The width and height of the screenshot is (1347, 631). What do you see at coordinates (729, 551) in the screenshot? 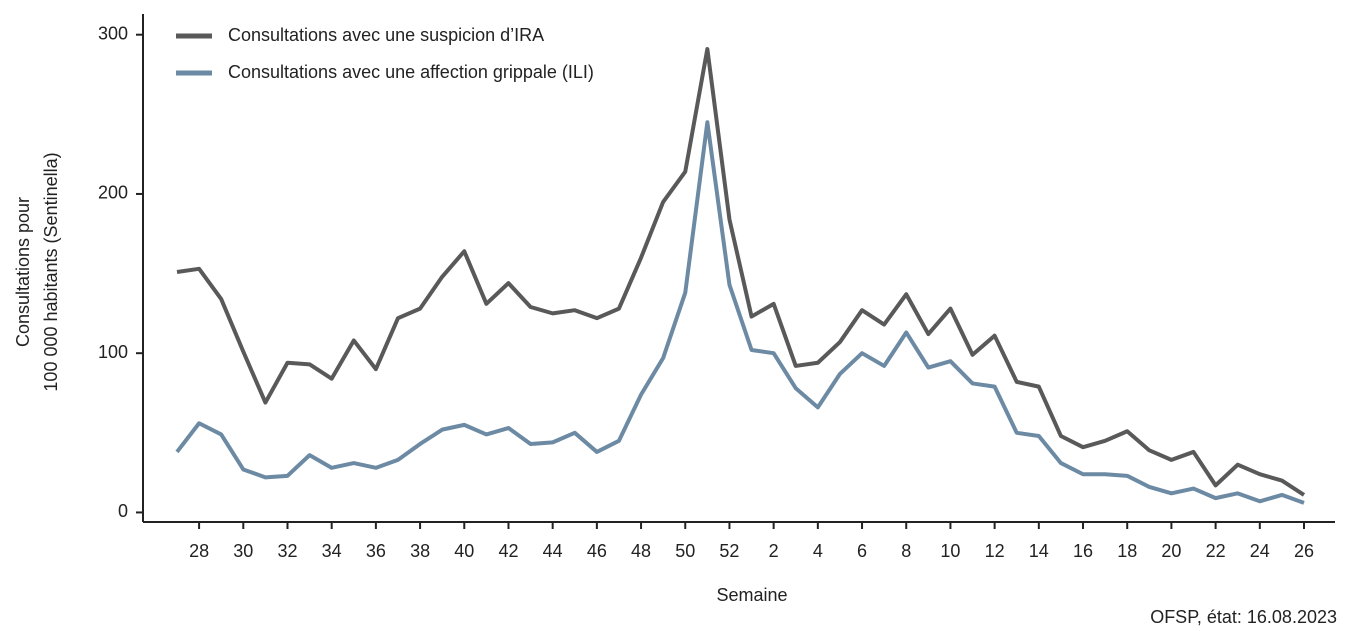
I see `x-tick-label: 52` at bounding box center [729, 551].